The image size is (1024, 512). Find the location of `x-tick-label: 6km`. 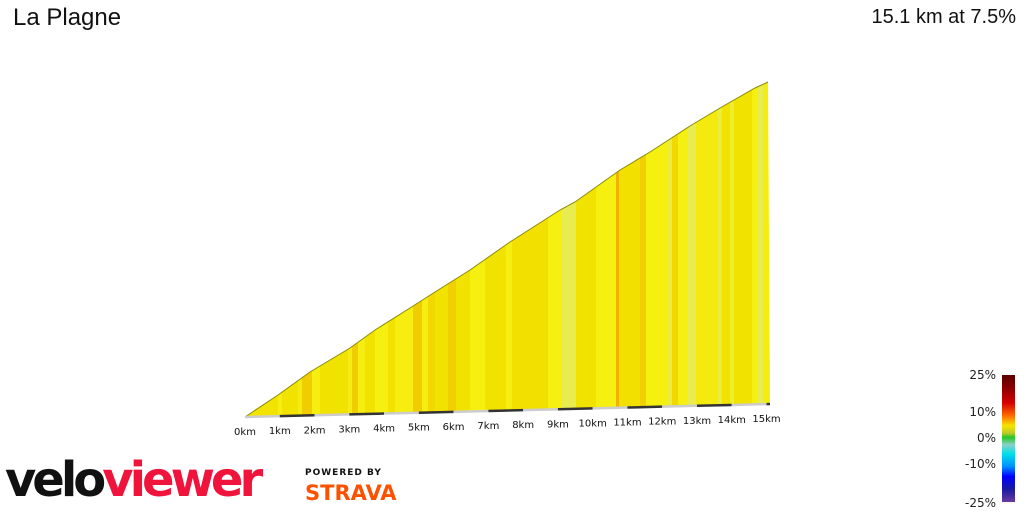

x-tick-label: 6km is located at coordinates (454, 427).